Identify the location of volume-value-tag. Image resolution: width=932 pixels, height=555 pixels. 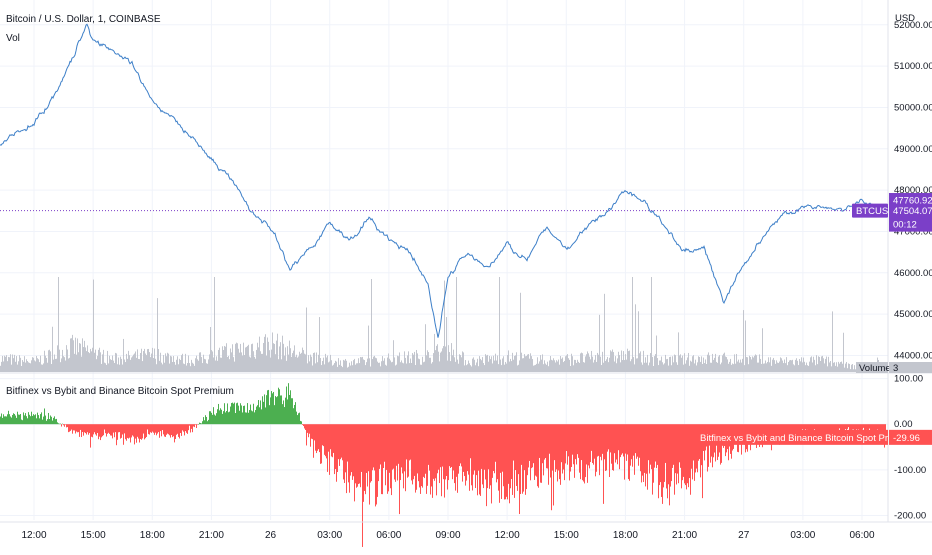
(910, 367).